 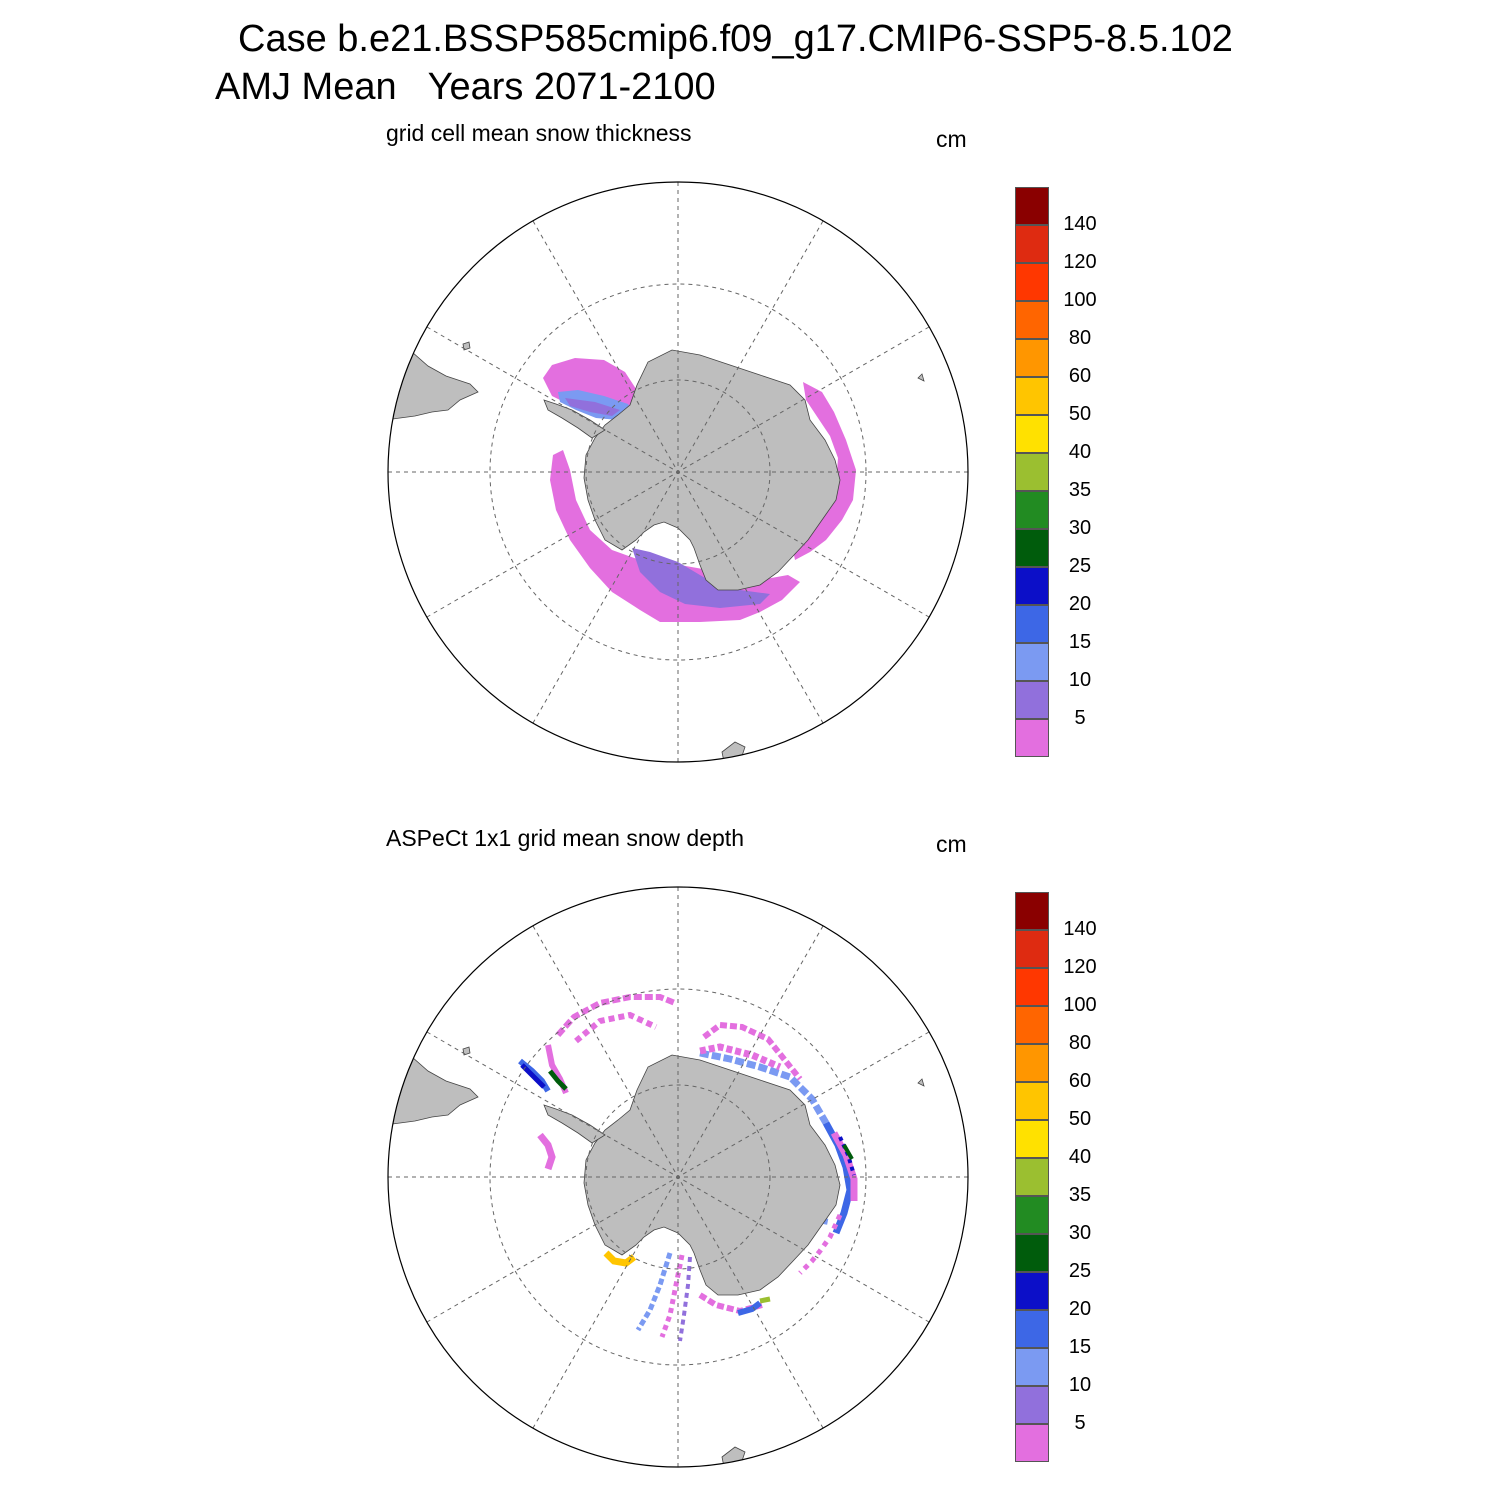 What do you see at coordinates (654, 1292) in the screenshot?
I see `obs-ross-meridional-a` at bounding box center [654, 1292].